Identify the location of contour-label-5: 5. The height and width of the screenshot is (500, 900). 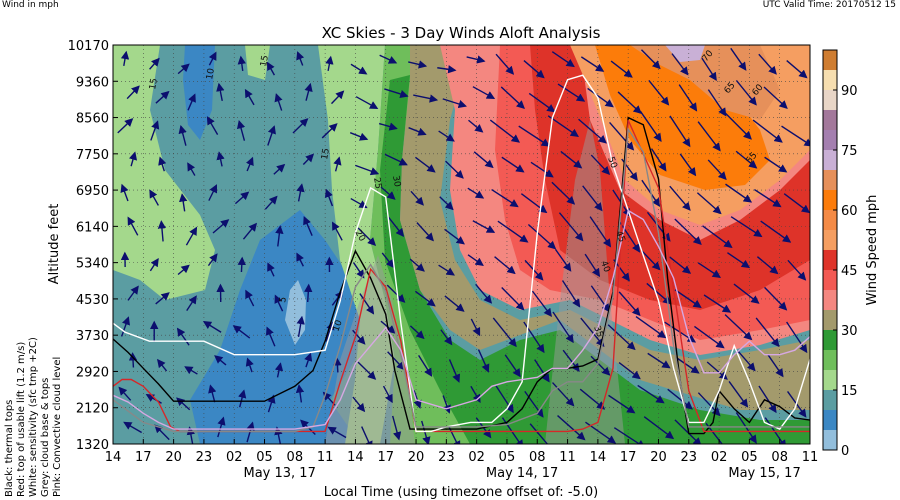
(283, 299).